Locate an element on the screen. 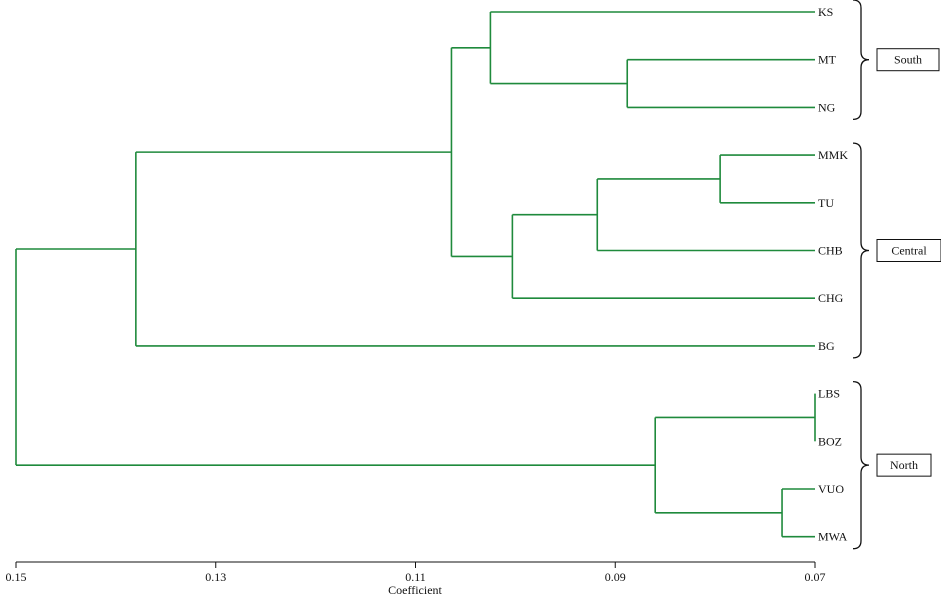 This screenshot has width=941, height=597. leaf-label-chb: CHB is located at coordinates (830, 251).